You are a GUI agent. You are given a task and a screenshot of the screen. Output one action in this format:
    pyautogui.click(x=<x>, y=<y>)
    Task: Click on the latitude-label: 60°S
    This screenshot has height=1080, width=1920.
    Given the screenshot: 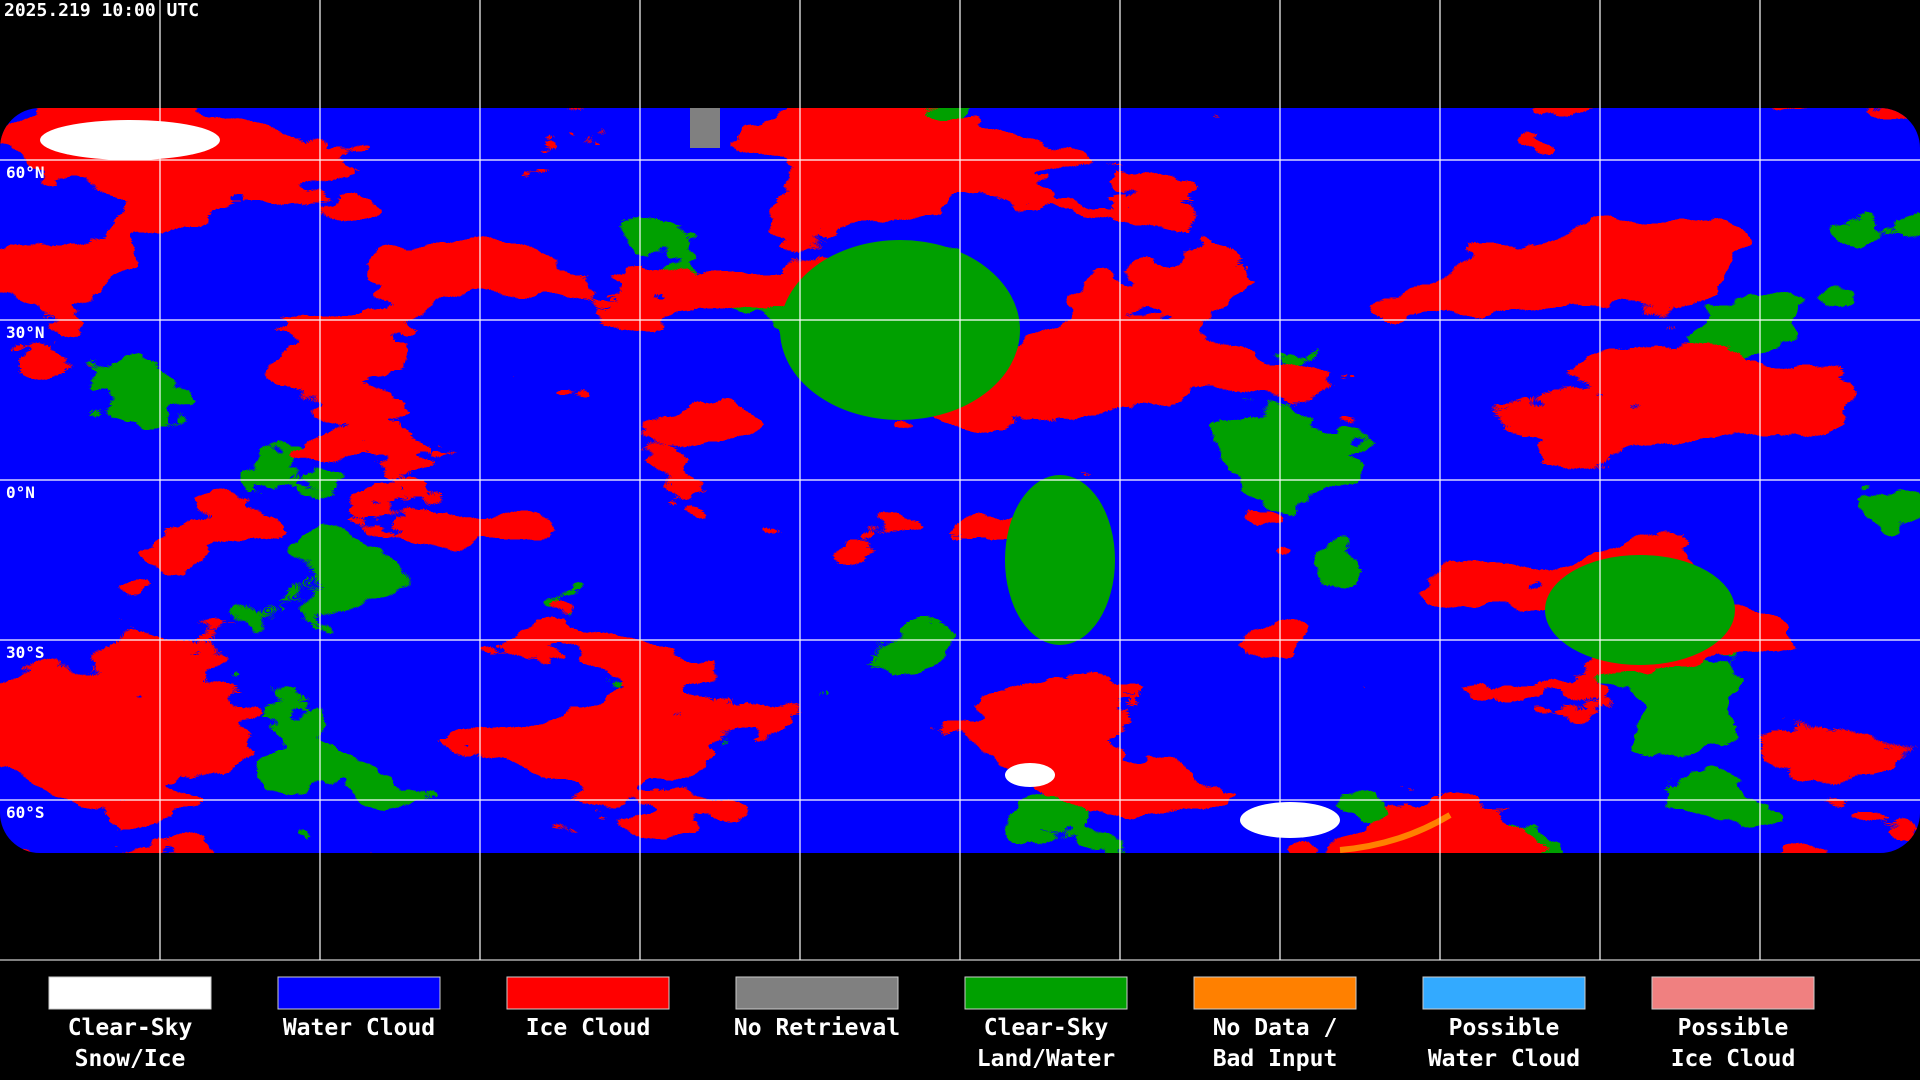 What is the action you would take?
    pyautogui.click(x=25, y=812)
    